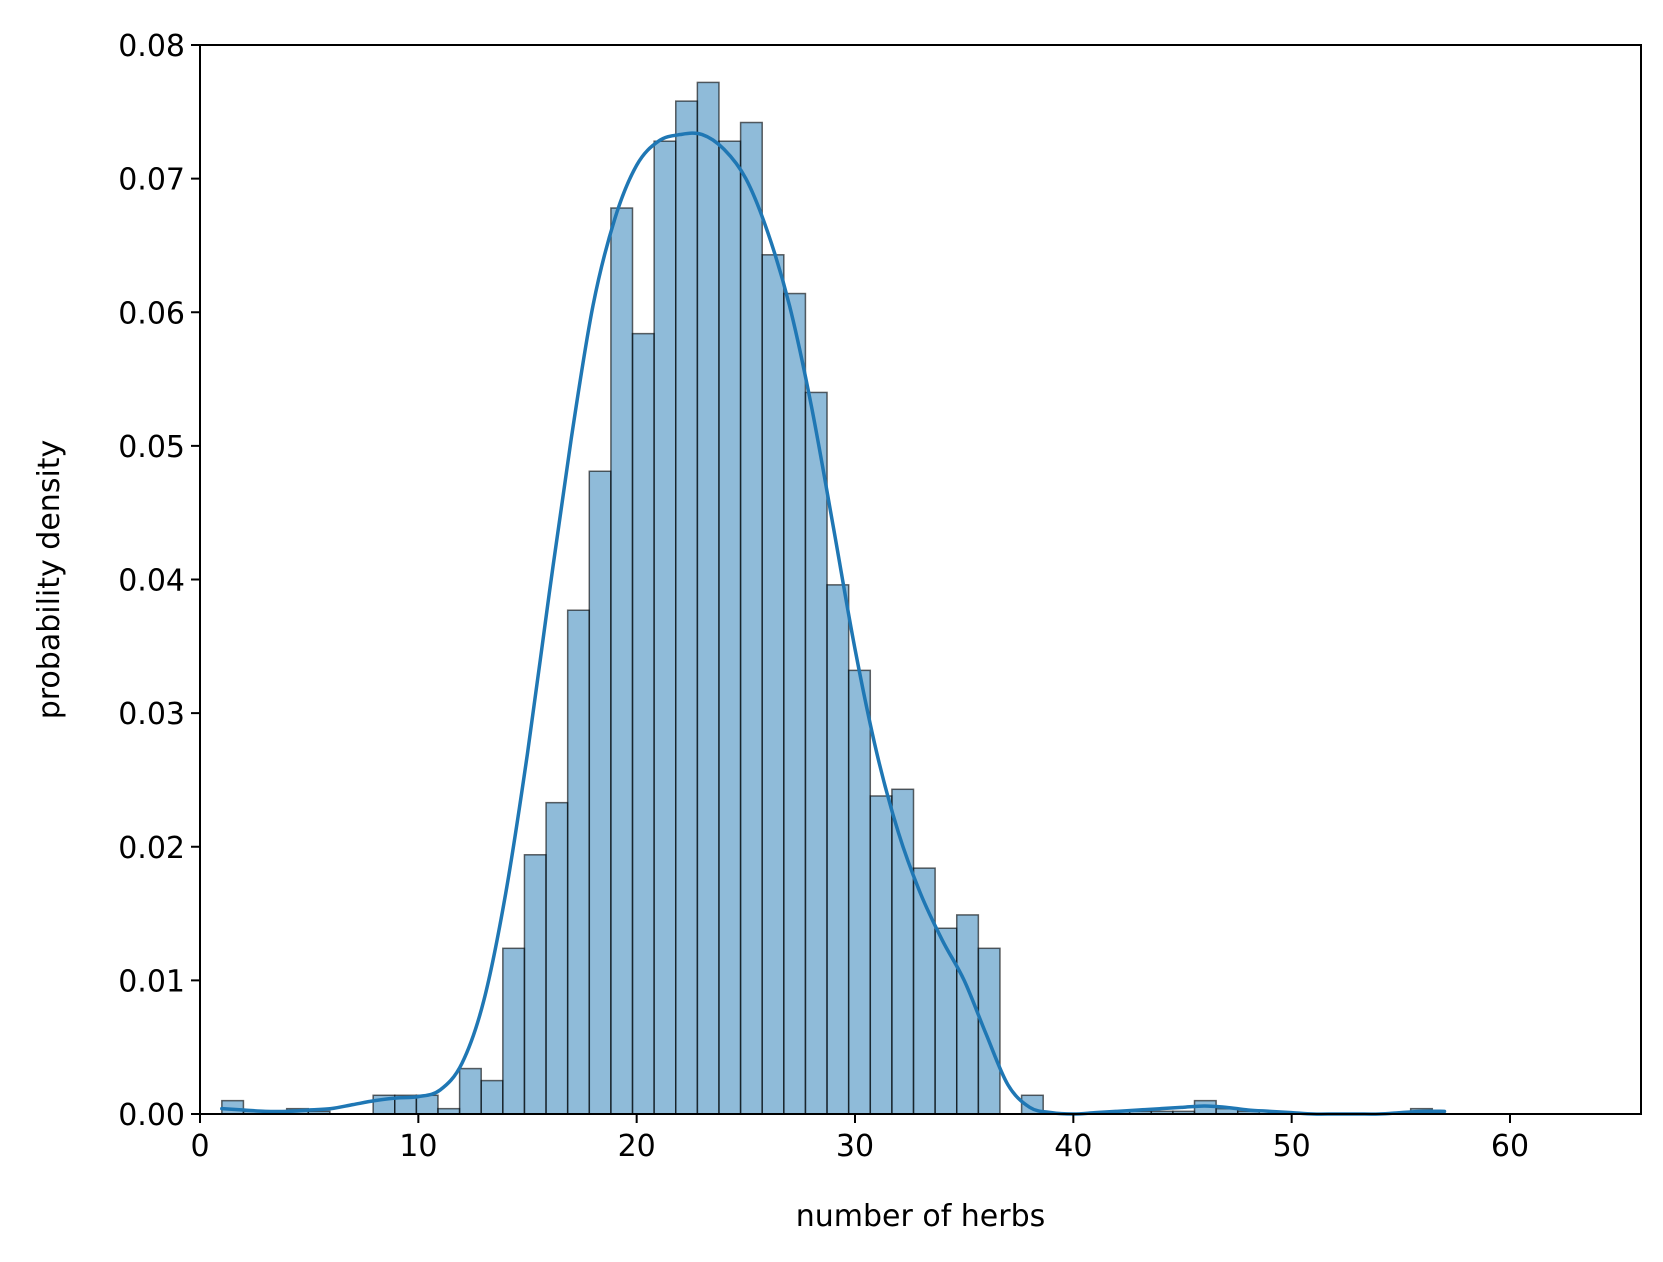 The height and width of the screenshot is (1262, 1663). Describe the element at coordinates (199, 1146) in the screenshot. I see `x-tick-label: 0` at that location.